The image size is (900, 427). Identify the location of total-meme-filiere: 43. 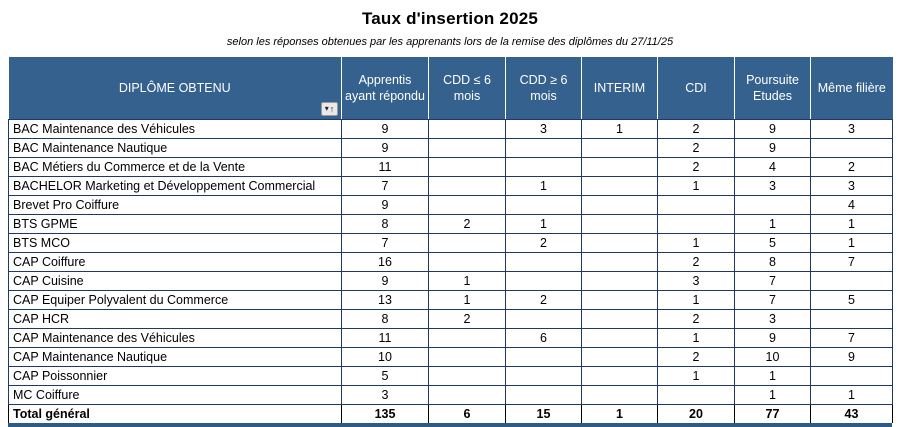
(851, 413).